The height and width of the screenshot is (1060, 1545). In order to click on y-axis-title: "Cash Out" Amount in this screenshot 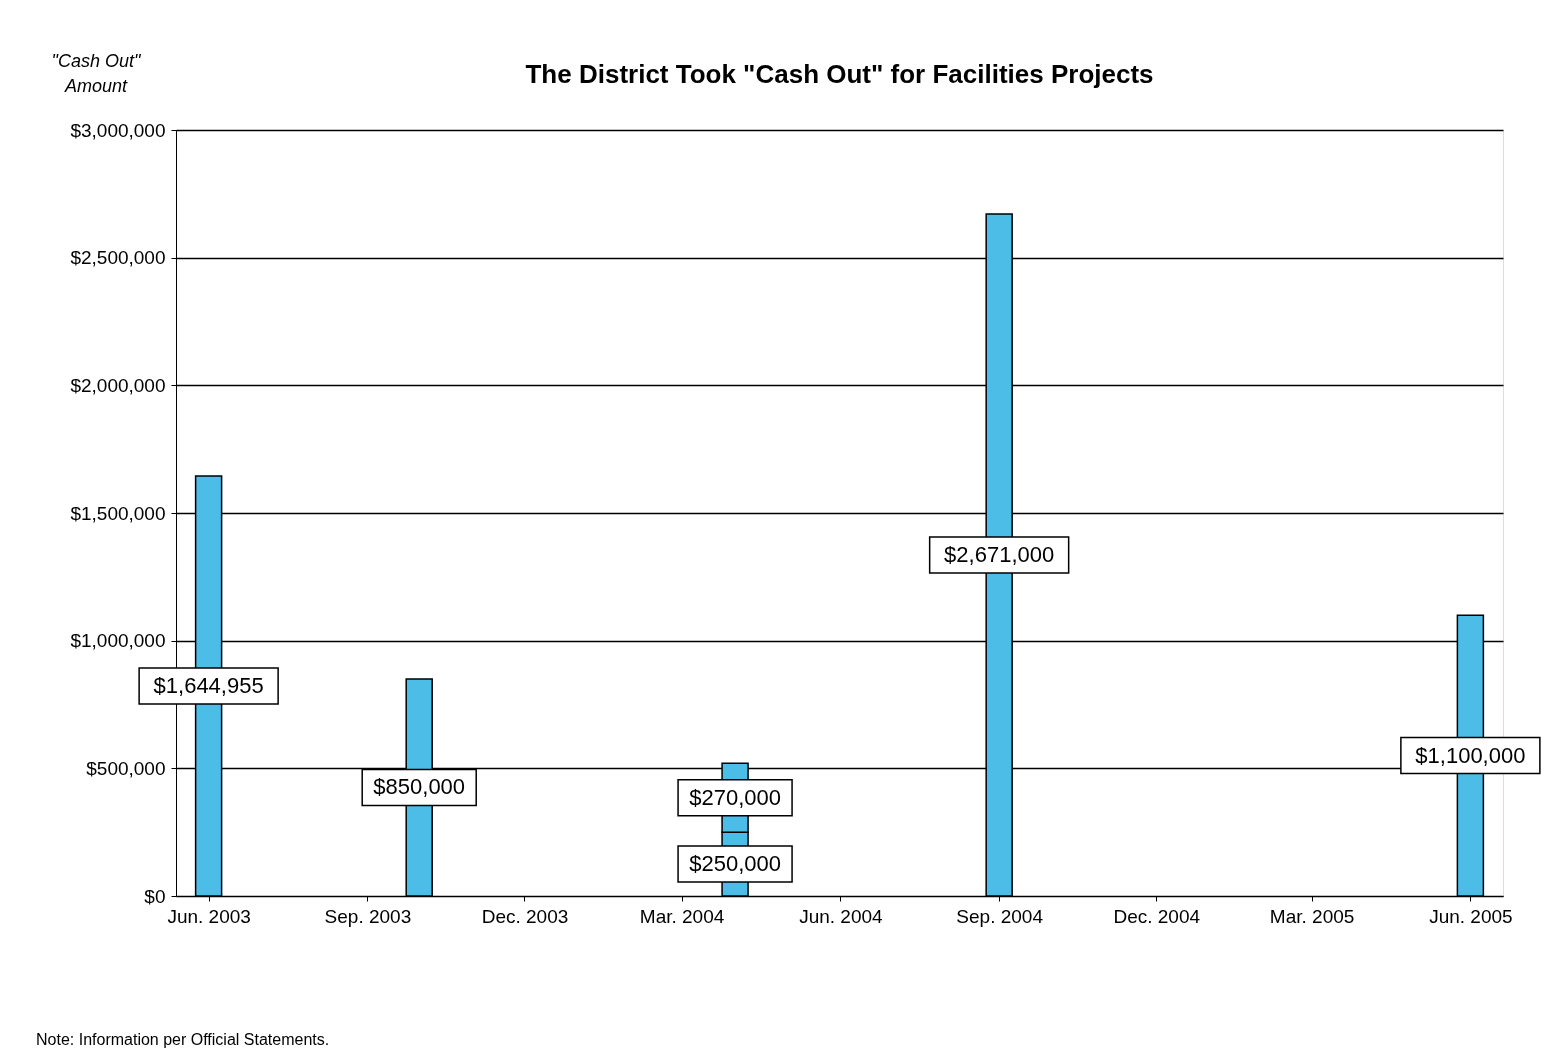, I will do `click(97, 73)`.